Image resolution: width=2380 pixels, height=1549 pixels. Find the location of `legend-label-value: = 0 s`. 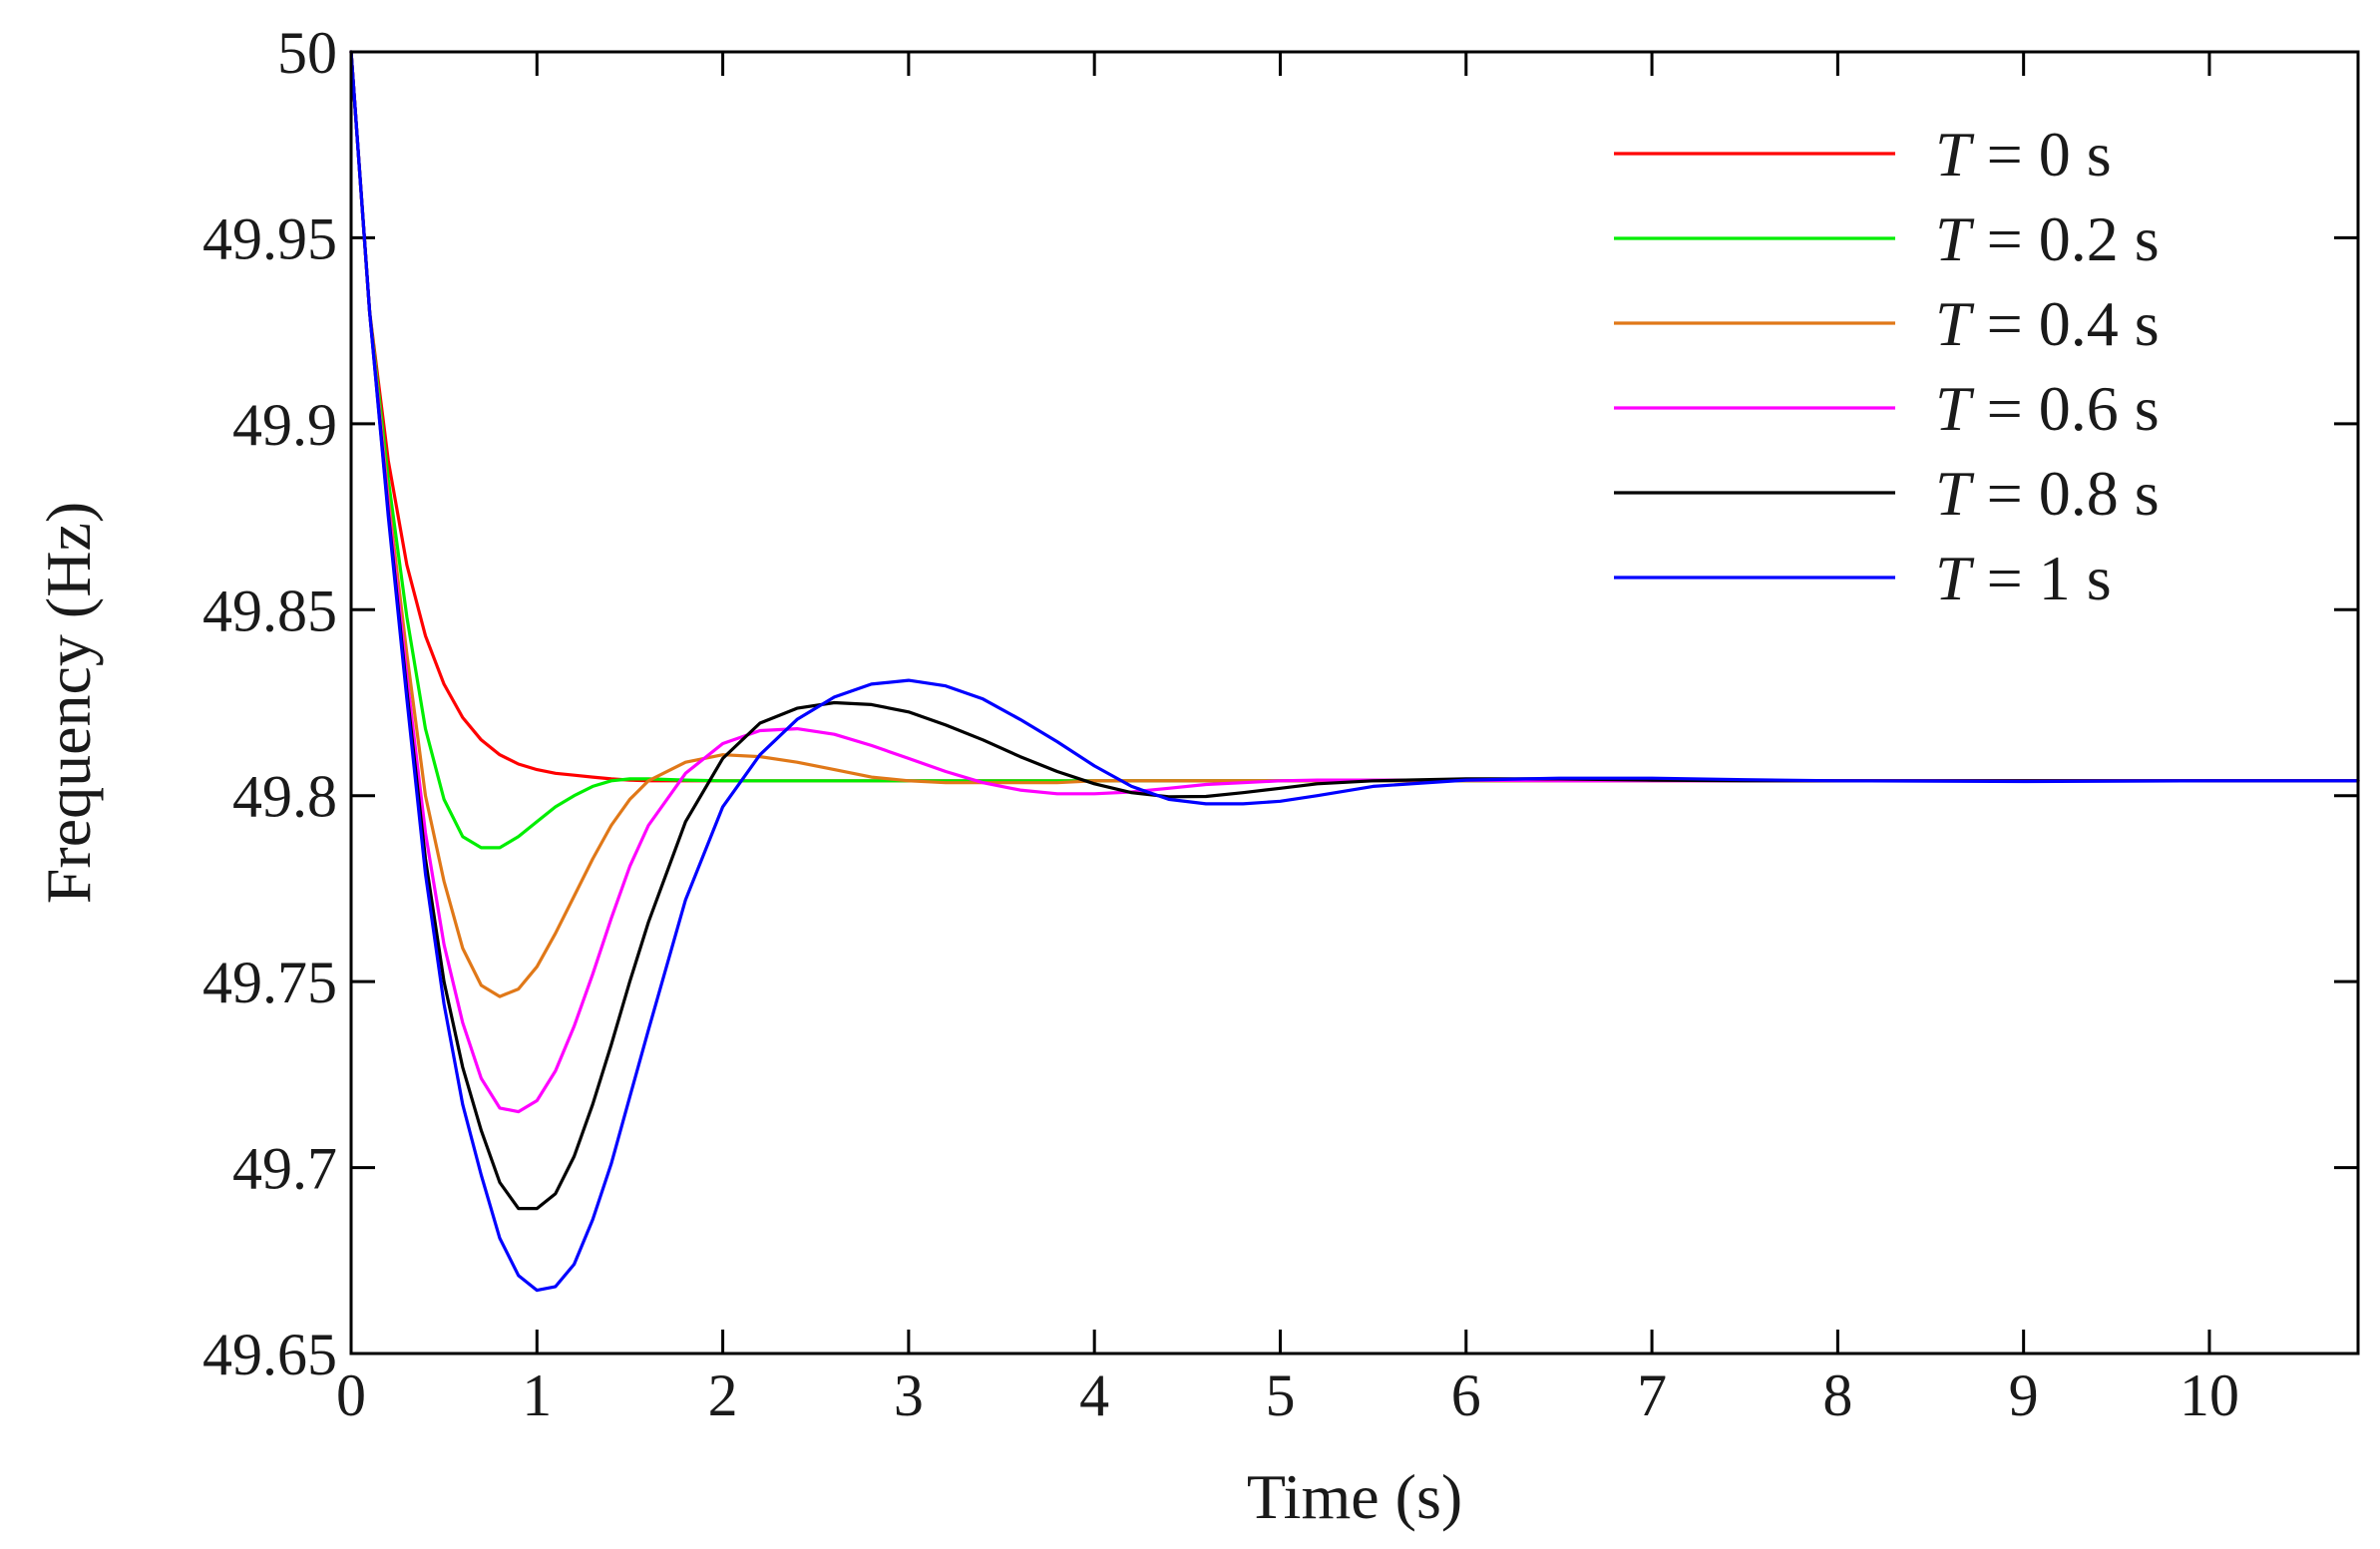

legend-label-value: = 0 s is located at coordinates (2041, 154).